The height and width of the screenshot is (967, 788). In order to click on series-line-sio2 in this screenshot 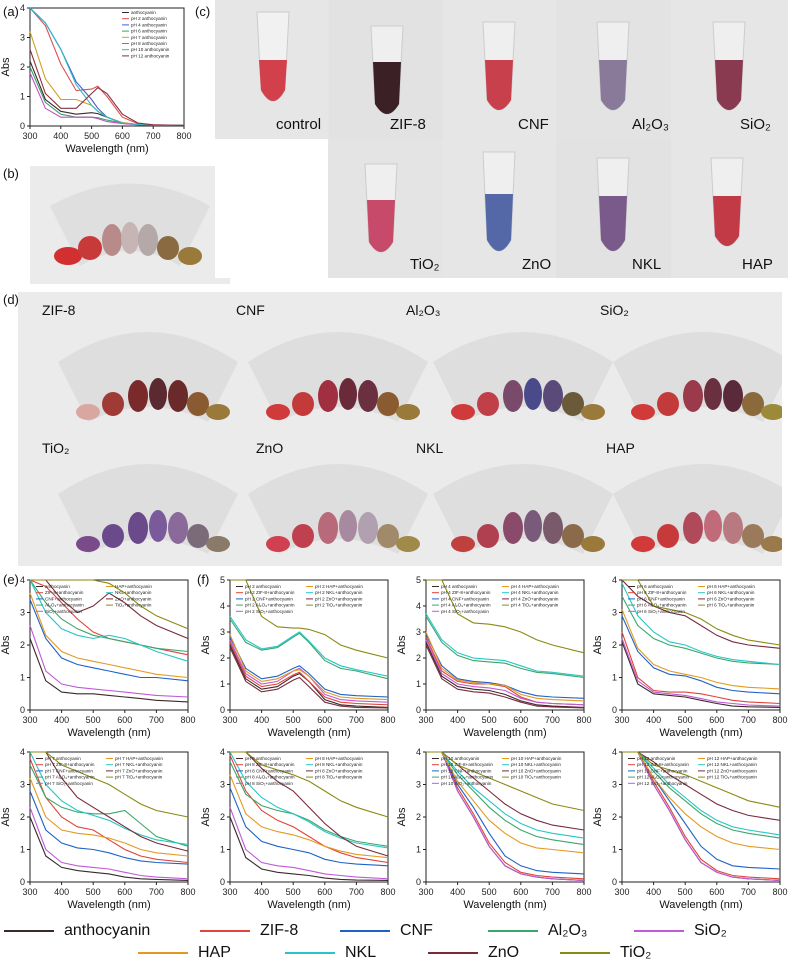, I will do `click(505, 816)`.